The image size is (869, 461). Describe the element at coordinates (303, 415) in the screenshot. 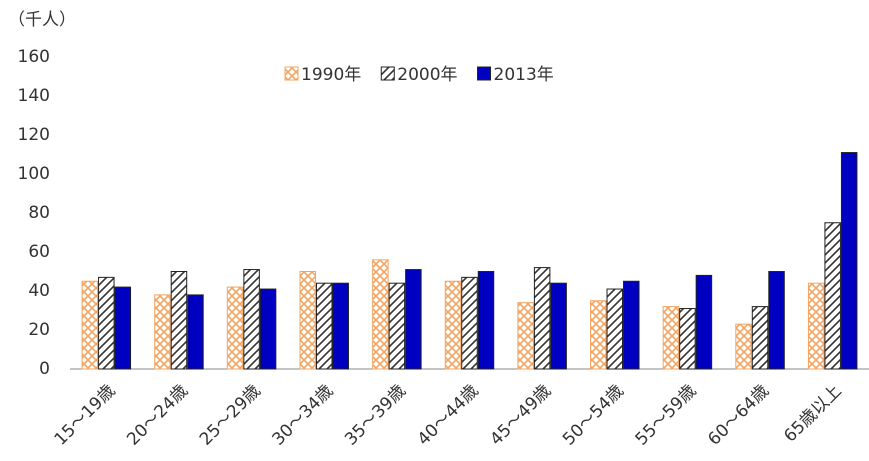

I see `x-tick-label: 30～34歳` at that location.